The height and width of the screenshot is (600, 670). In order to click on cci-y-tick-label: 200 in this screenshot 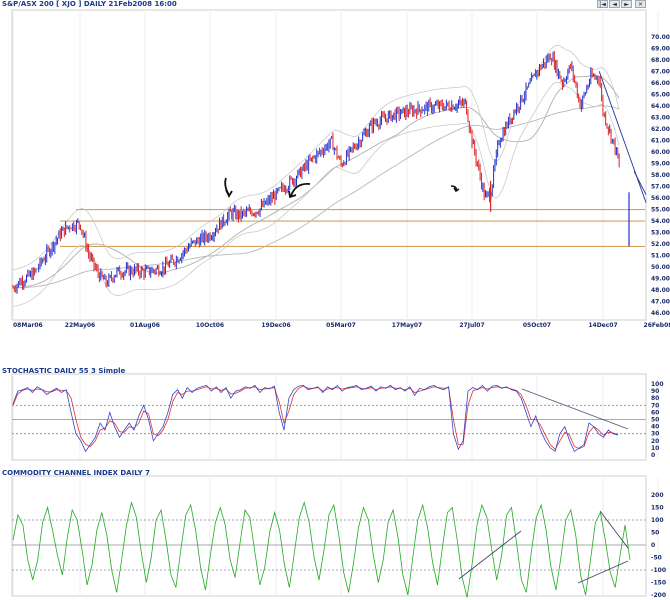, I will do `click(657, 495)`.